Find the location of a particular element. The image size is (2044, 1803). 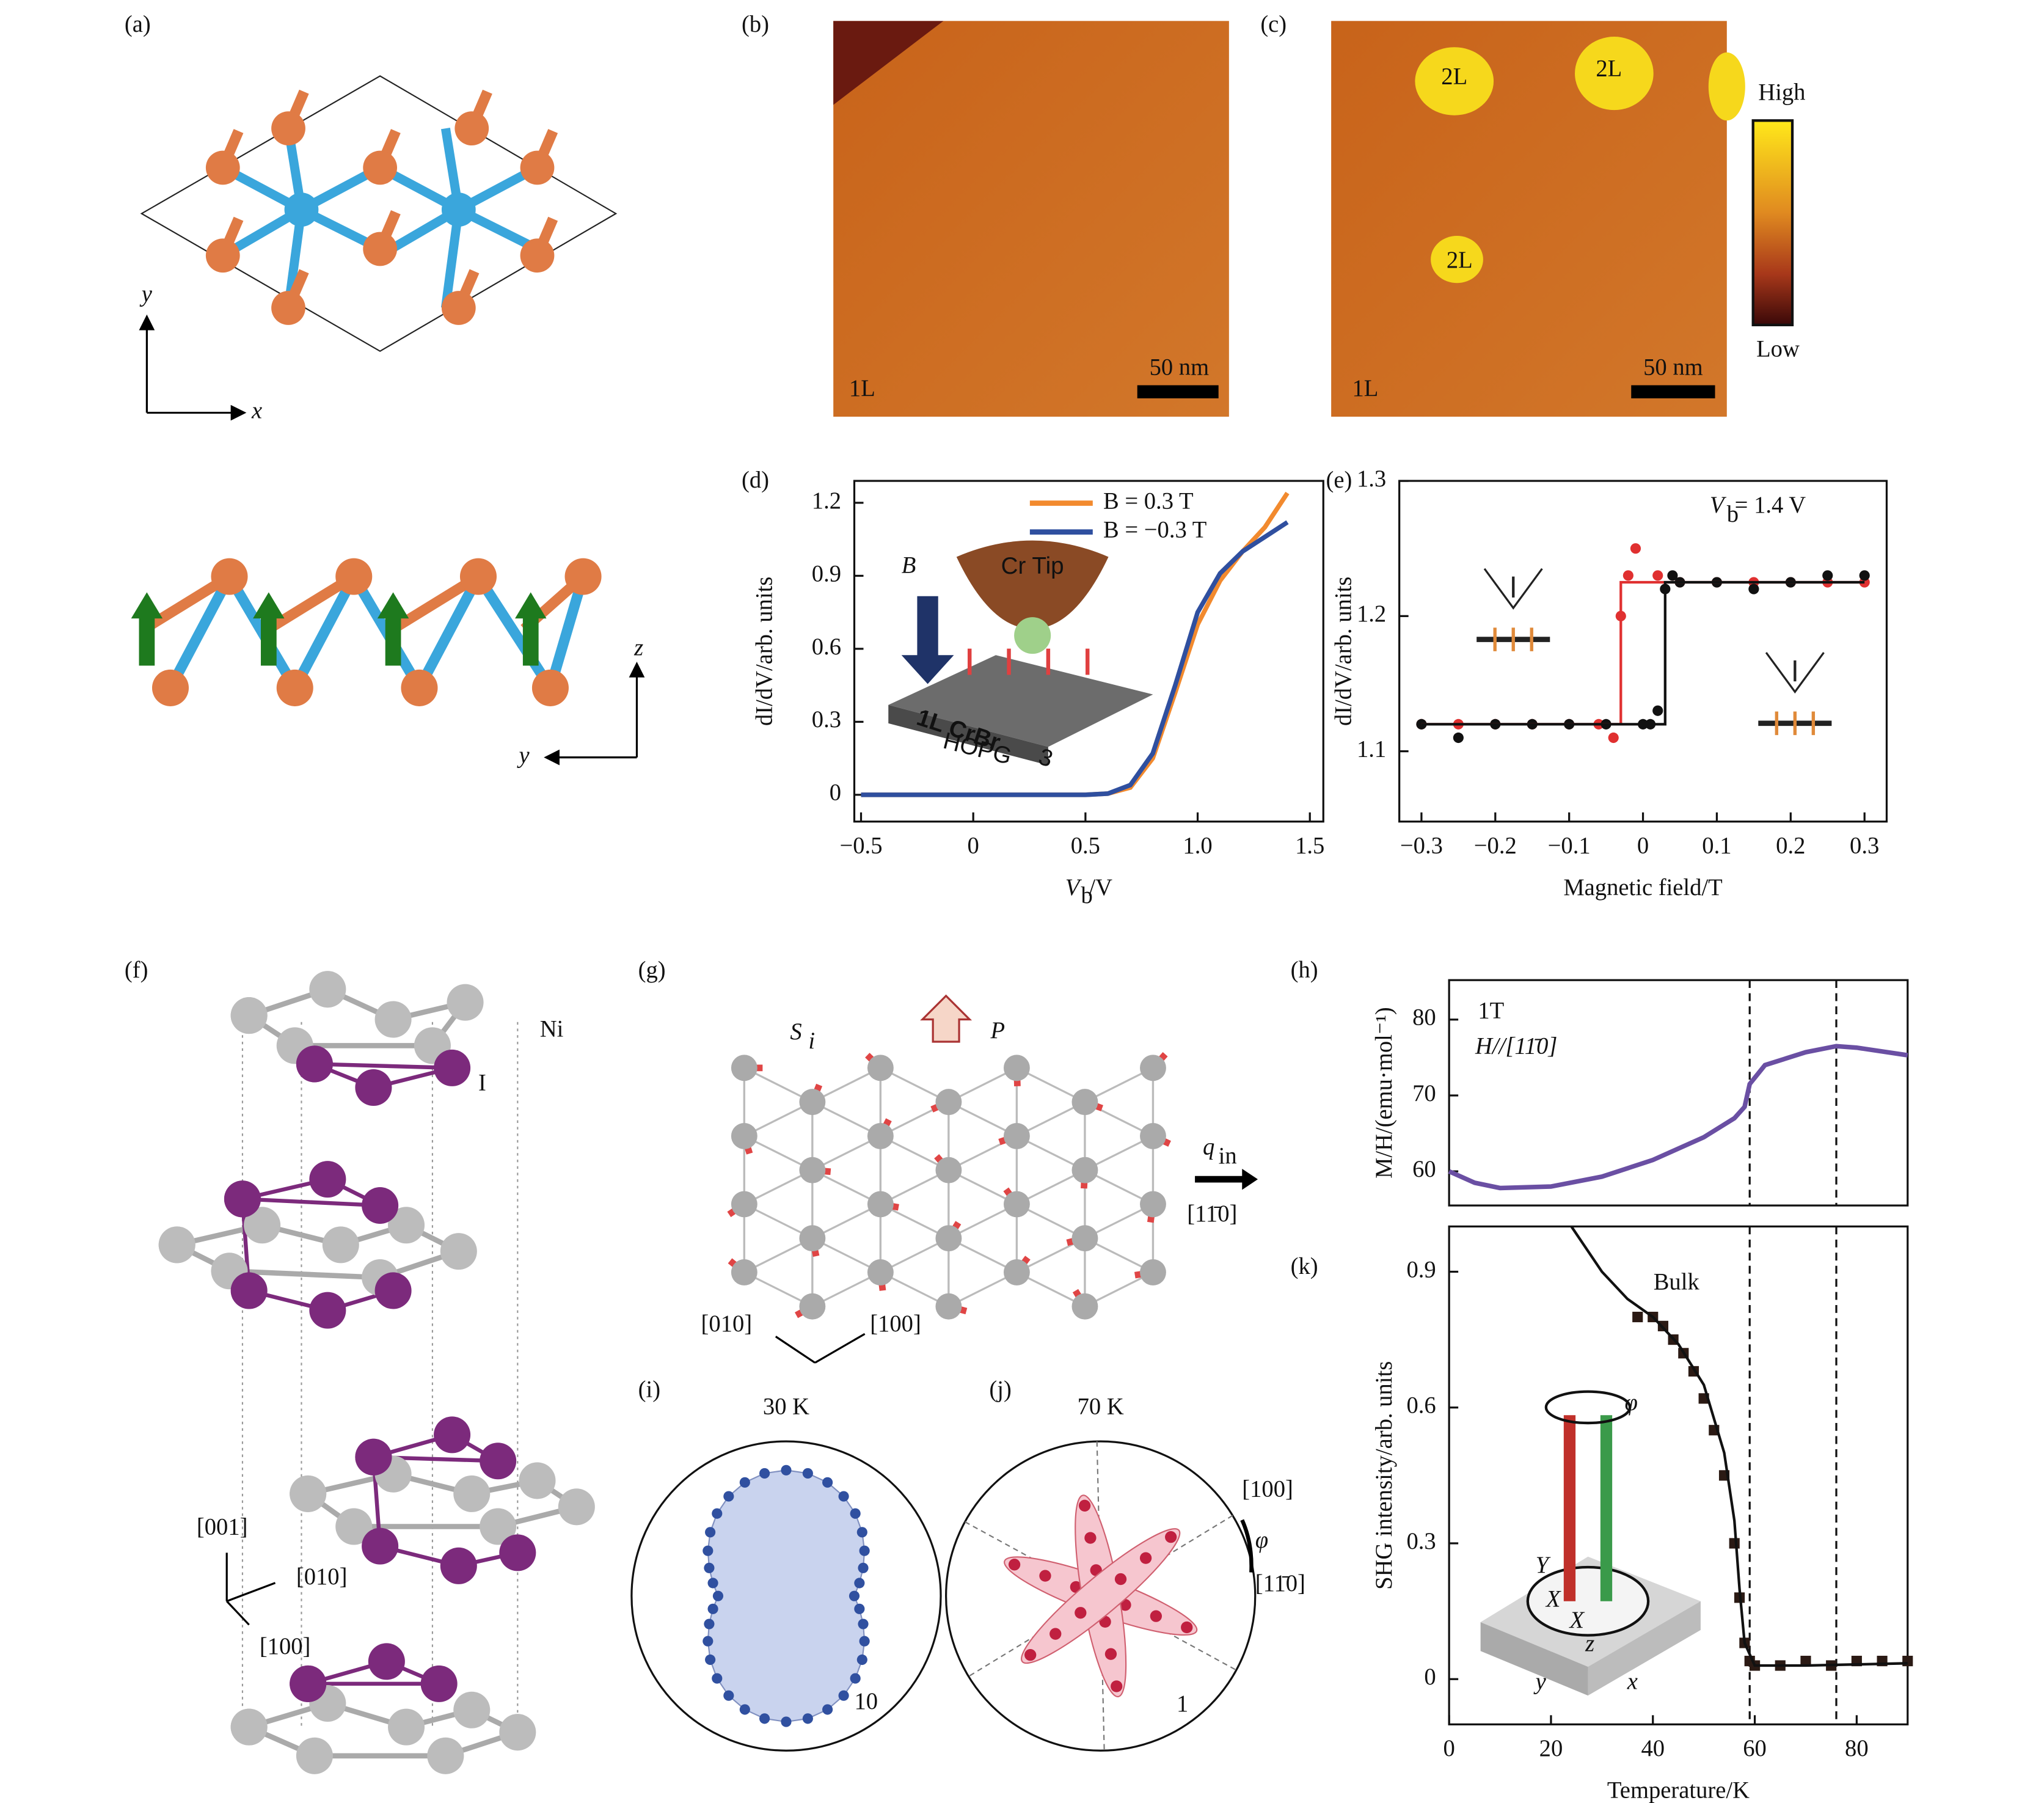

legend-label: B = −0.3 T is located at coordinates (1155, 530).